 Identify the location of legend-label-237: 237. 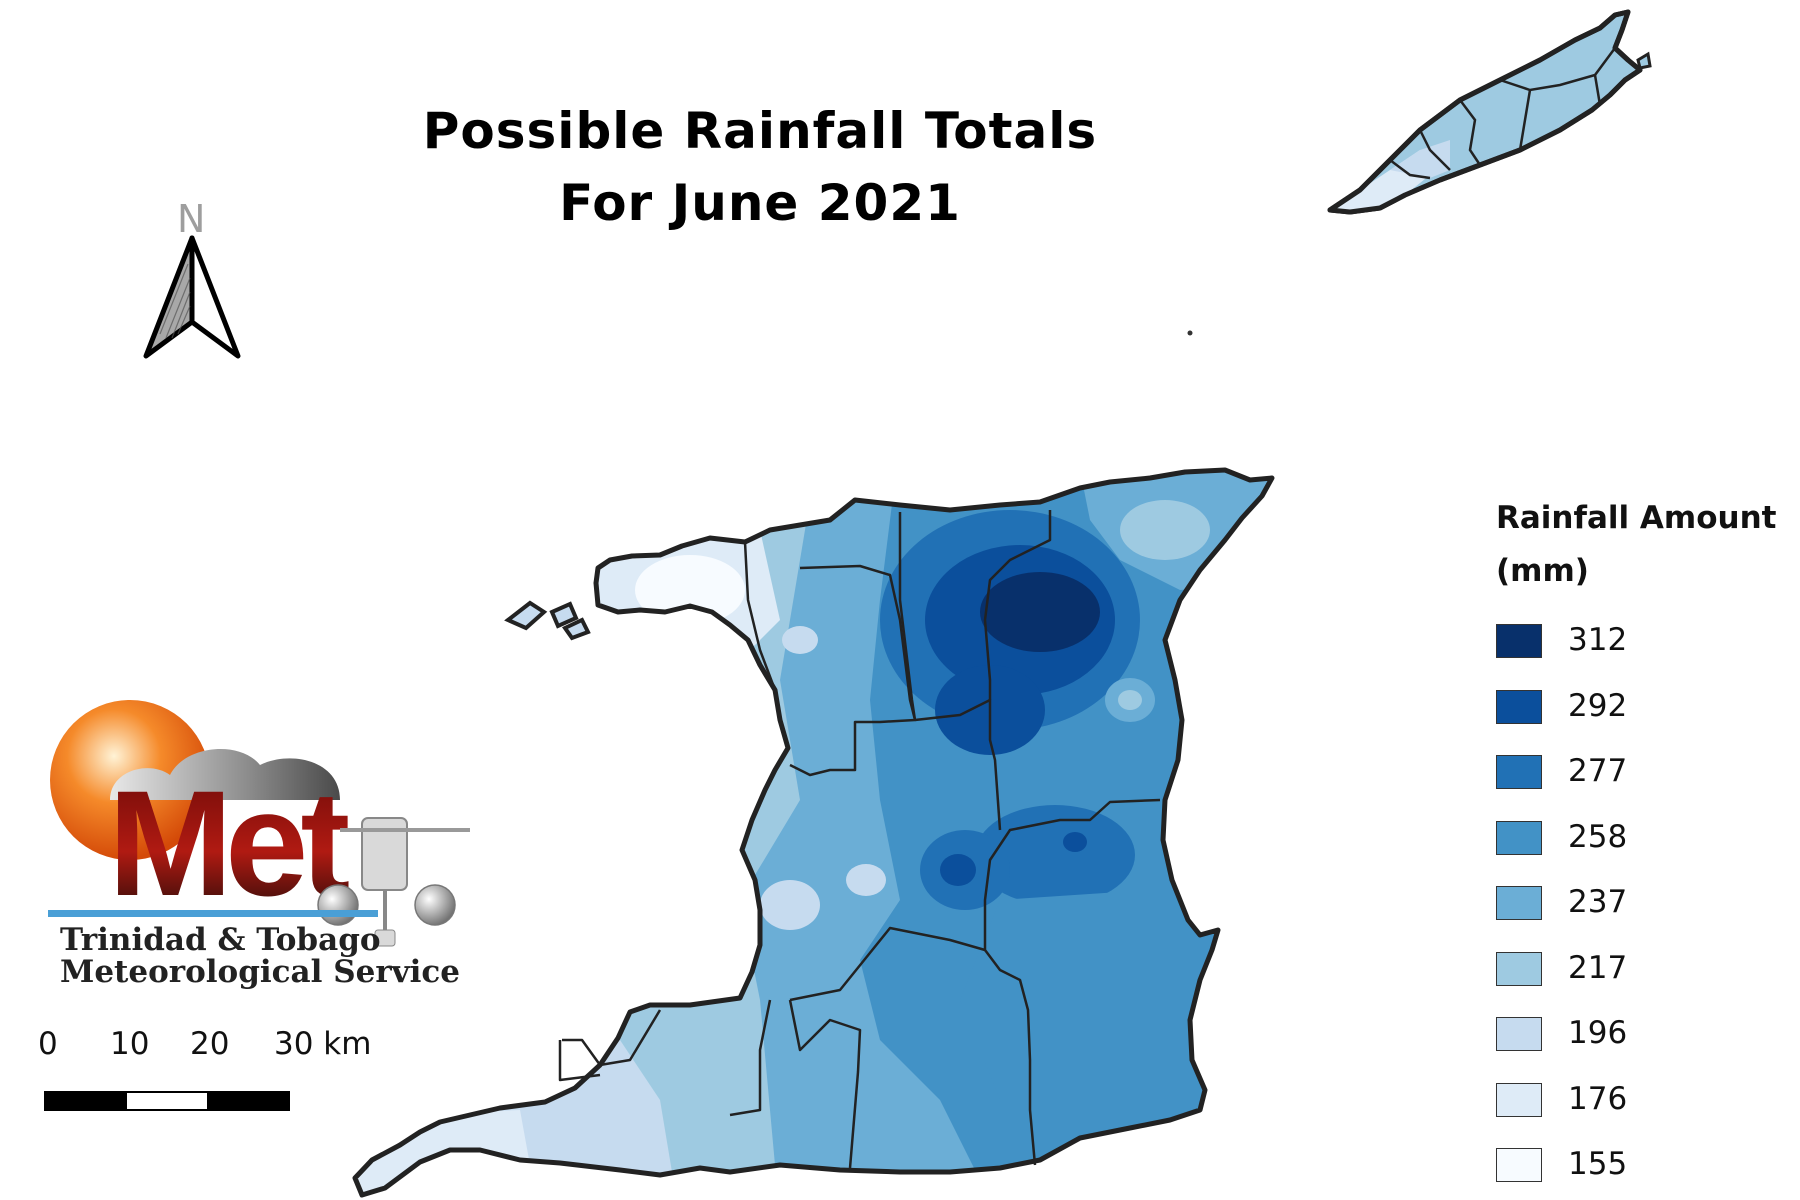
(1598, 902).